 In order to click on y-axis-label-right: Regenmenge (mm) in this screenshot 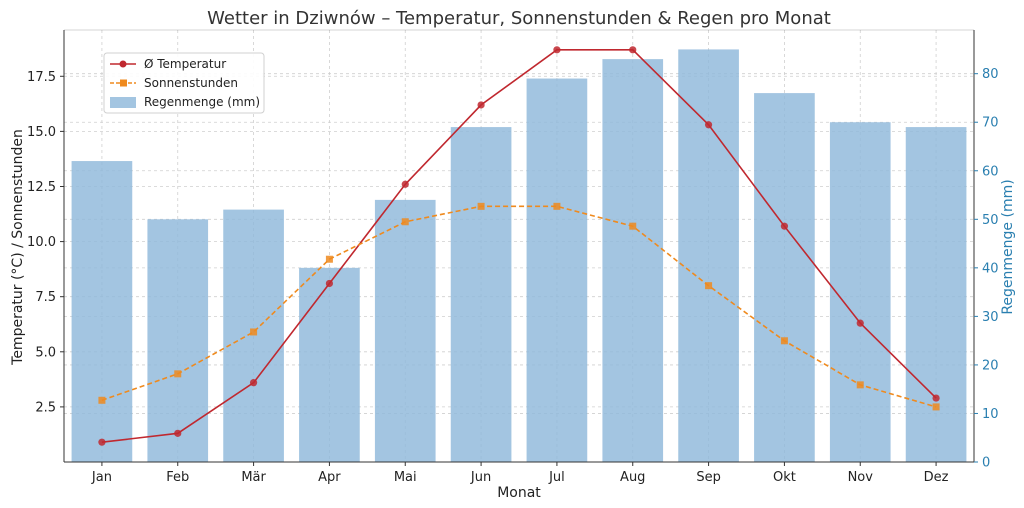, I will do `click(1008, 246)`.